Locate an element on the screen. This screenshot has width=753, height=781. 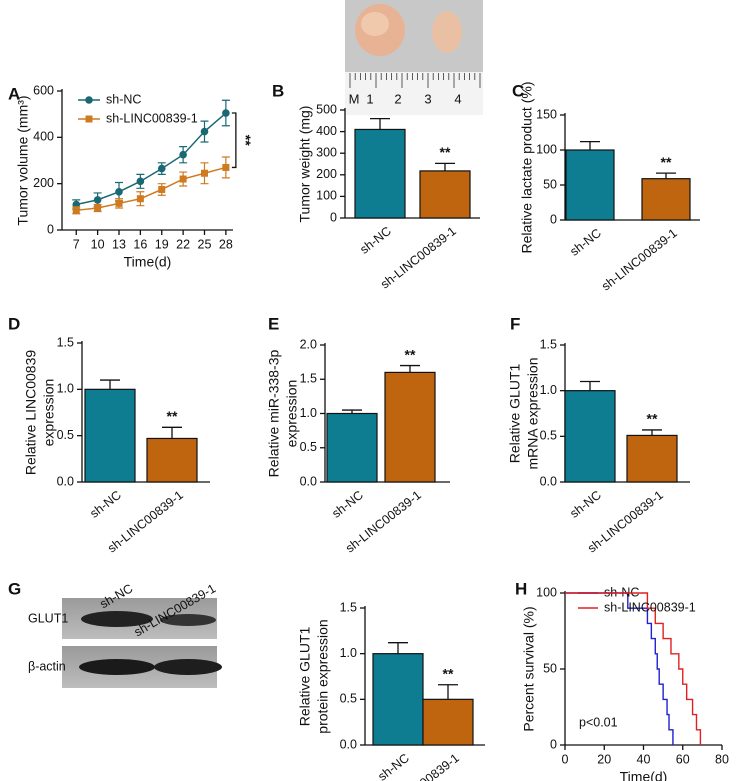
y-axis-label: mRNA expression is located at coordinates (533, 413).